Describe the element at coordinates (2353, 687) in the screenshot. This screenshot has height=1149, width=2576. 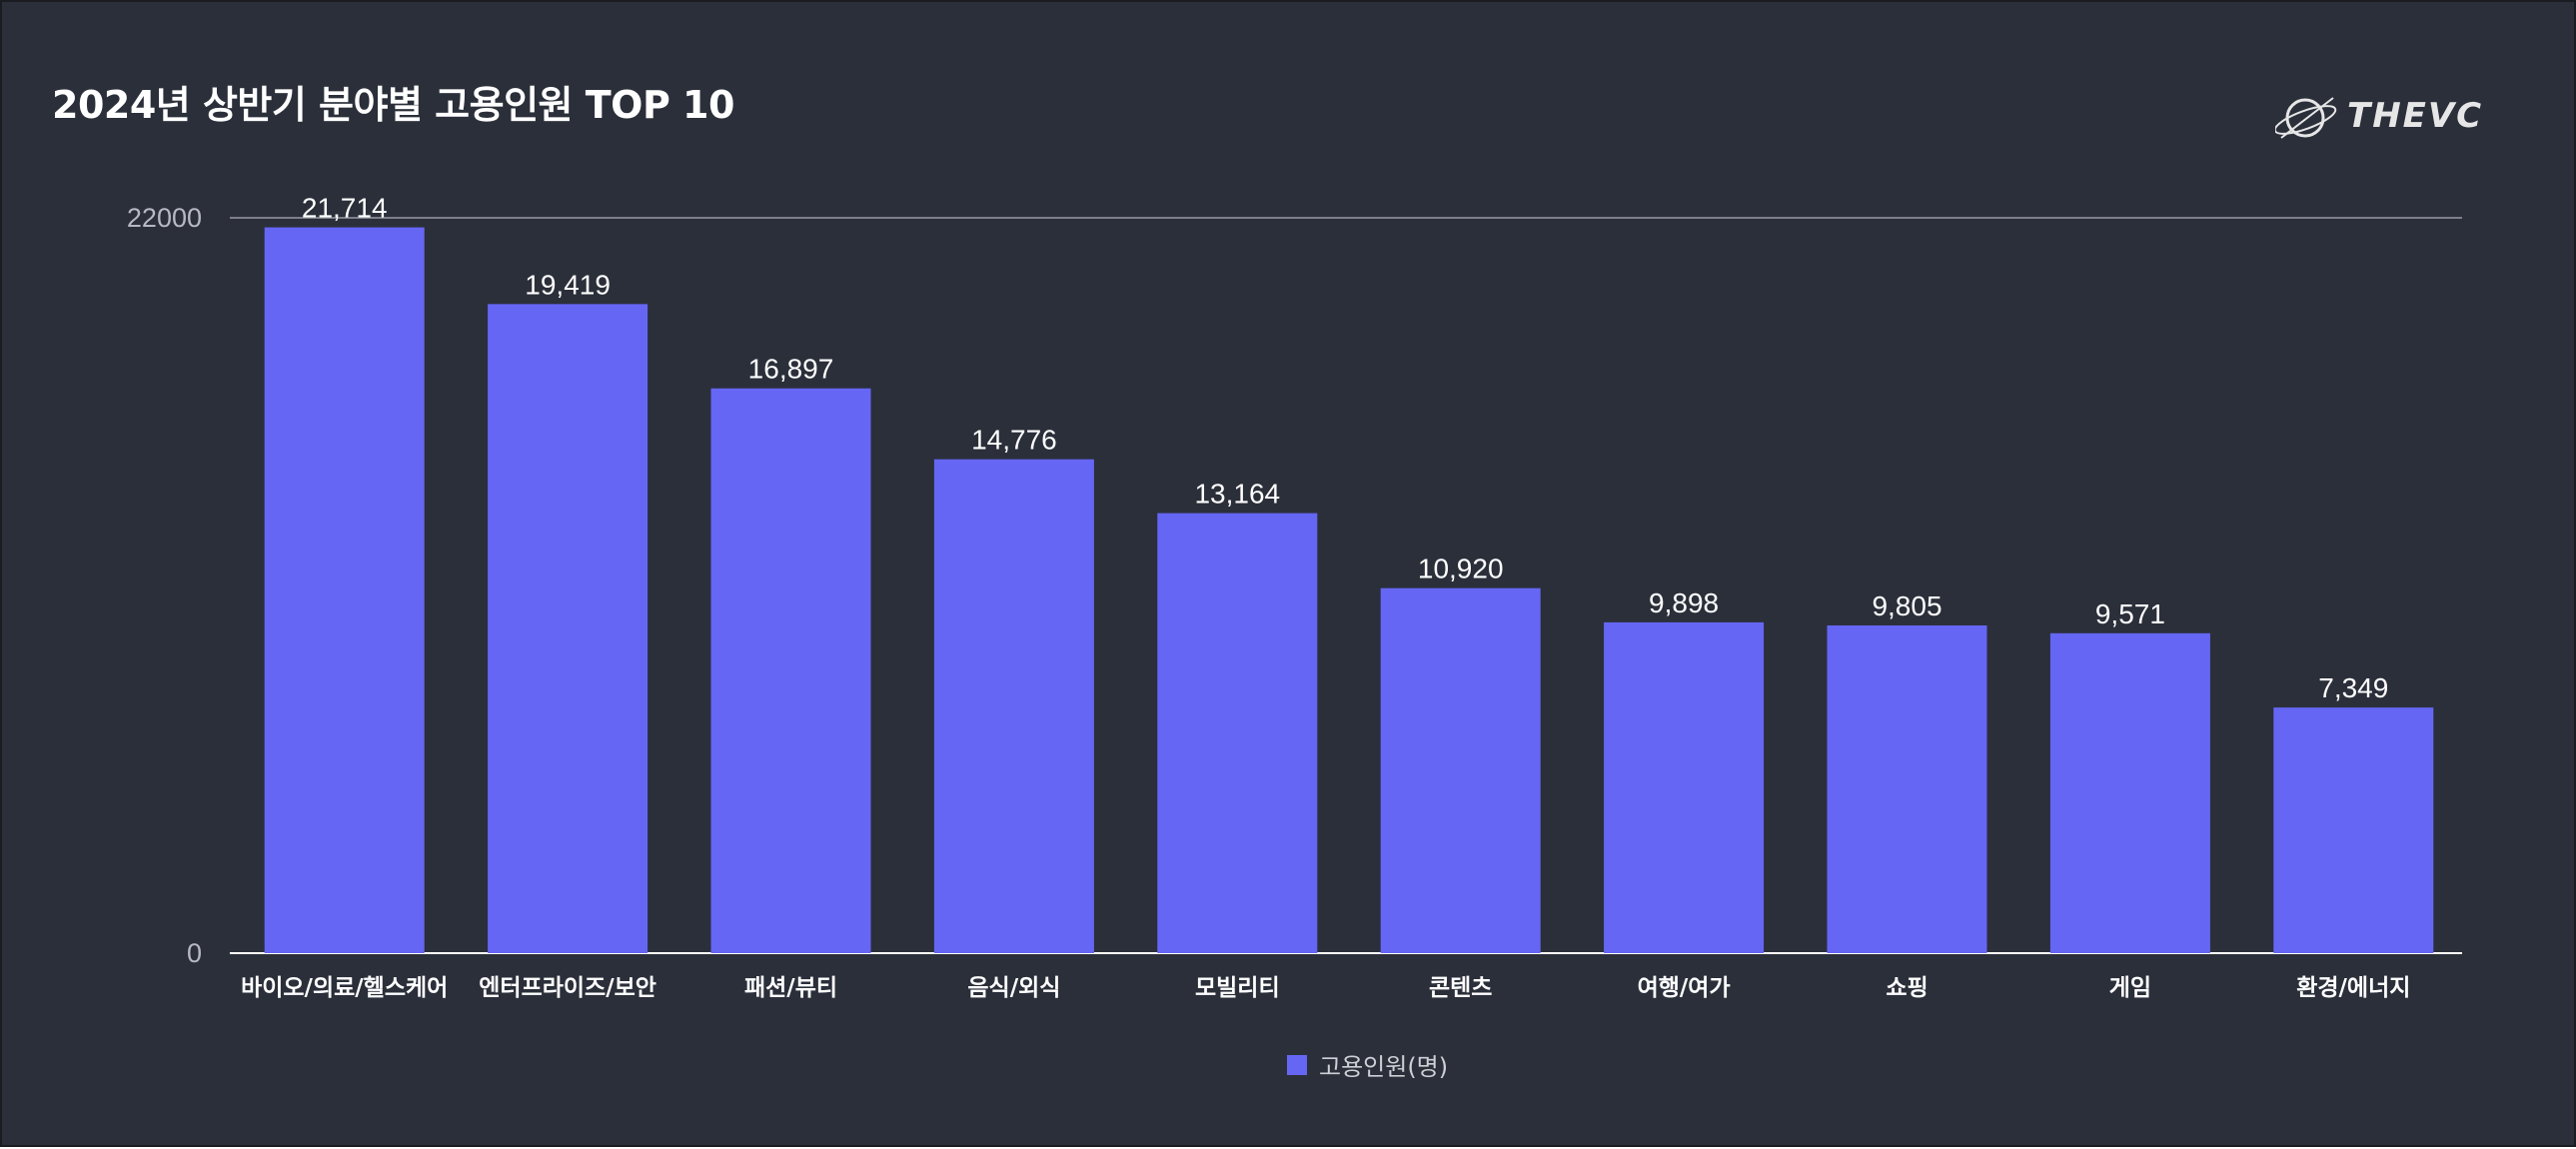
I see `data-label: 7,349` at that location.